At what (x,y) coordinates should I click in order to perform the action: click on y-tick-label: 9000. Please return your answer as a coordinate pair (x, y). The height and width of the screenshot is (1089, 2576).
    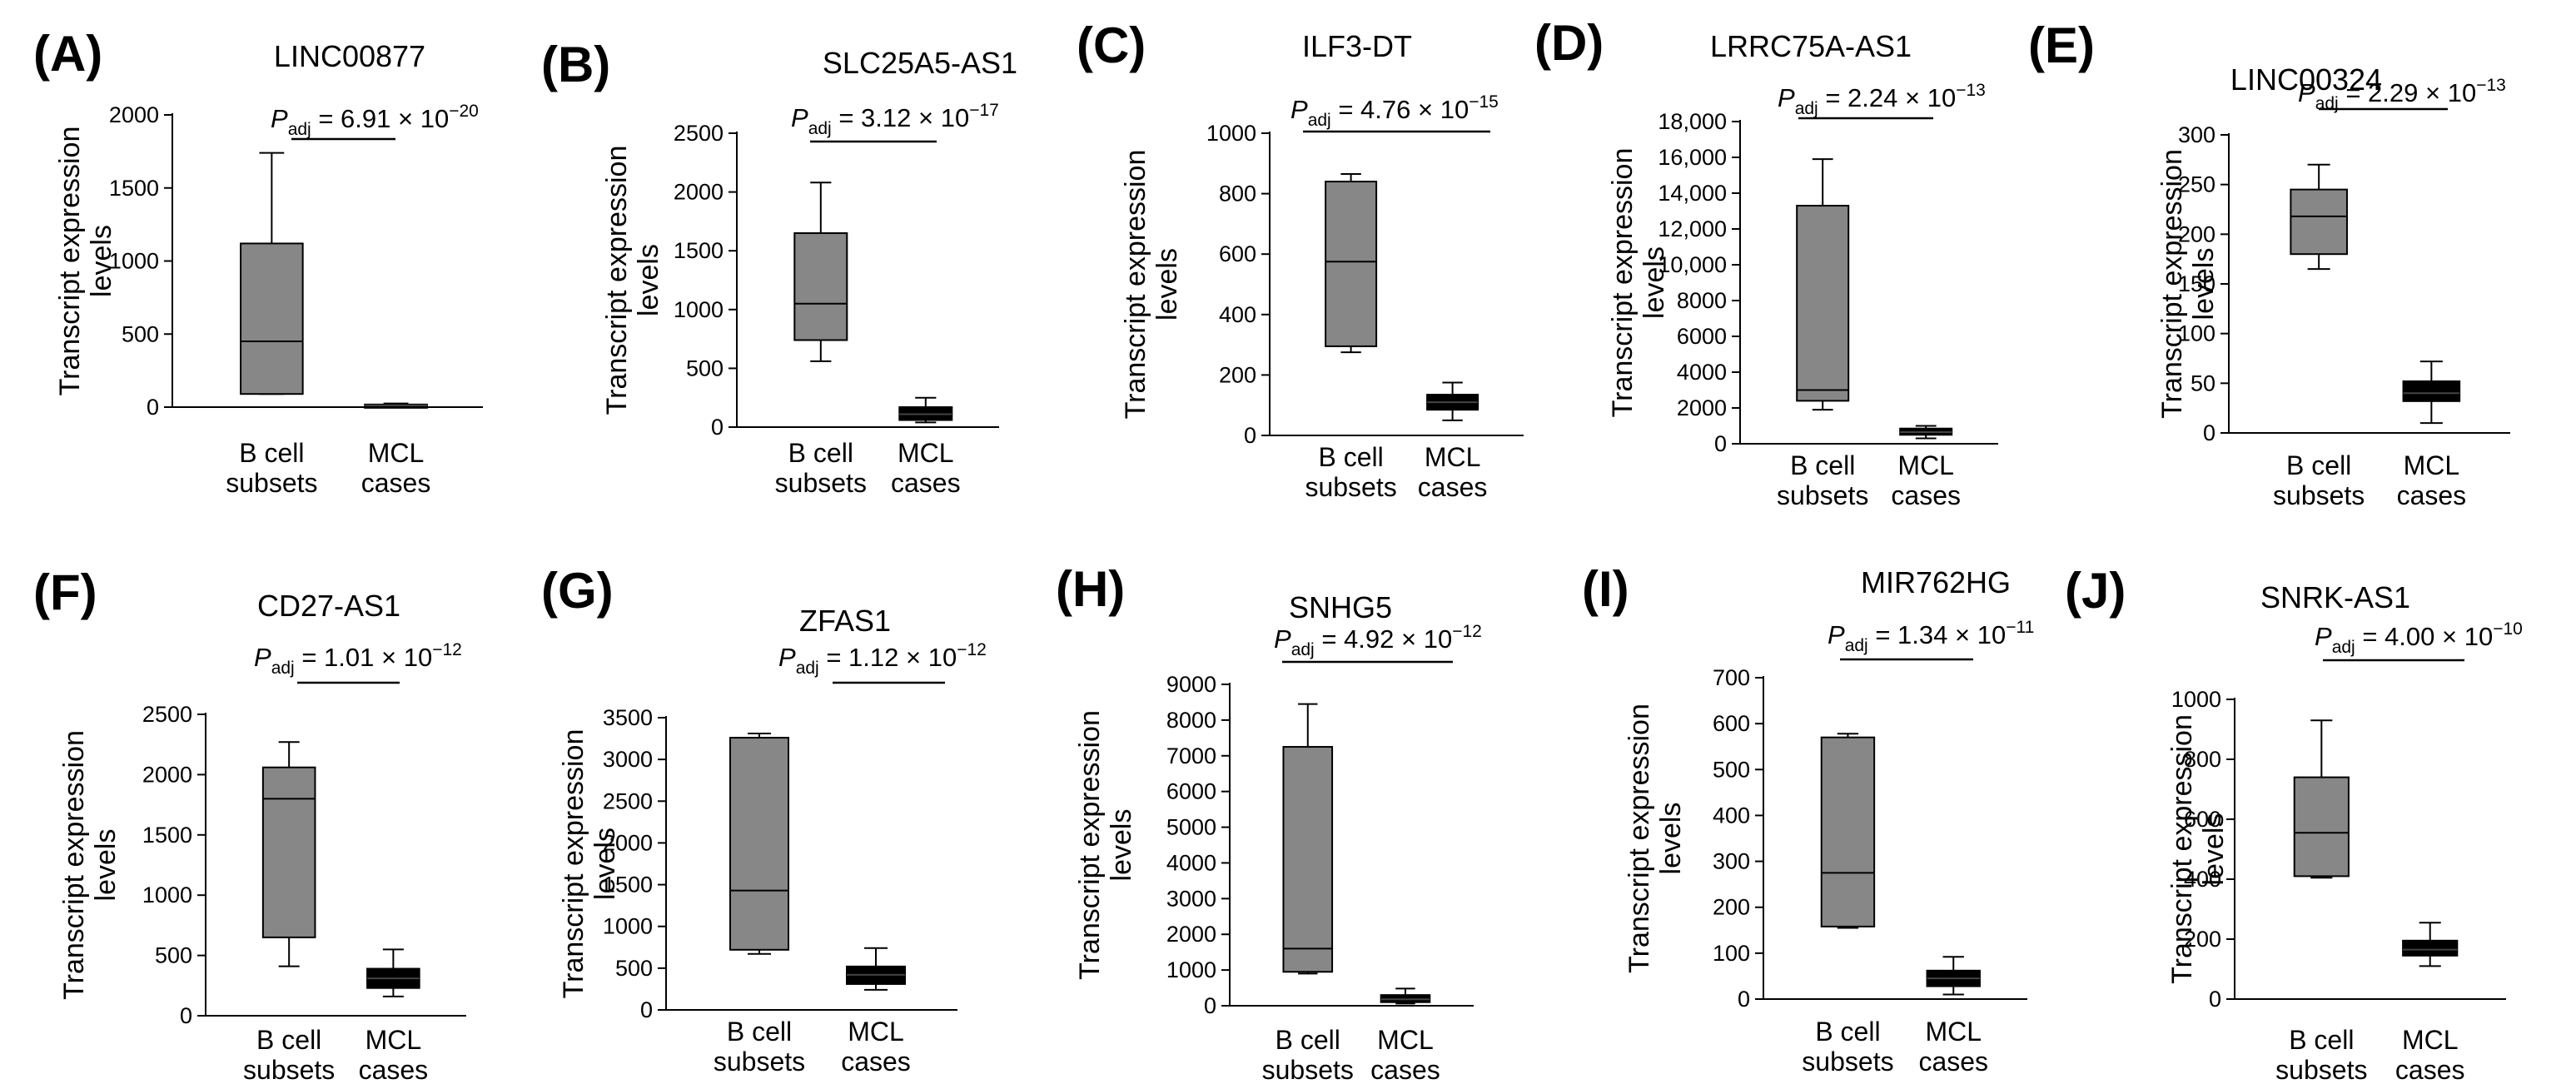
    Looking at the image, I should click on (1191, 684).